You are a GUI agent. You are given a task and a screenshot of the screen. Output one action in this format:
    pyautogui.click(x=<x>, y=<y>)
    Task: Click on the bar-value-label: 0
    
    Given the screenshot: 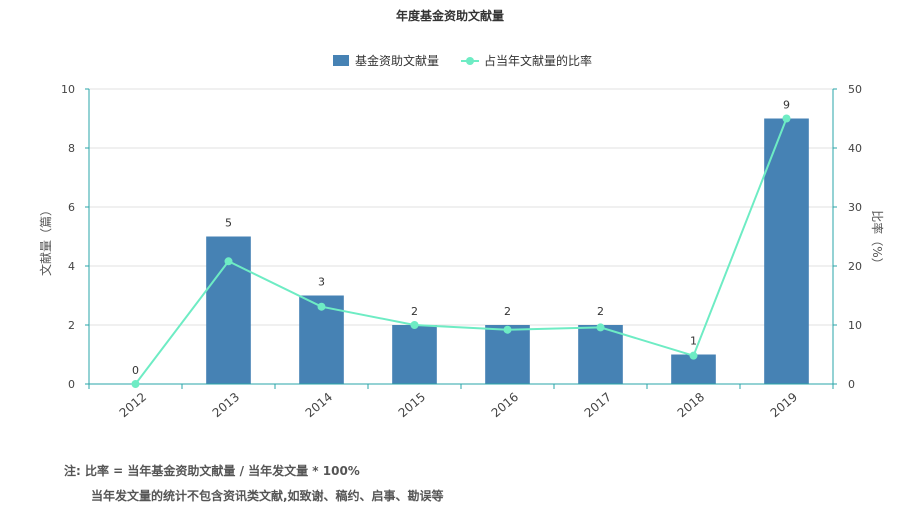 What is the action you would take?
    pyautogui.click(x=135, y=370)
    